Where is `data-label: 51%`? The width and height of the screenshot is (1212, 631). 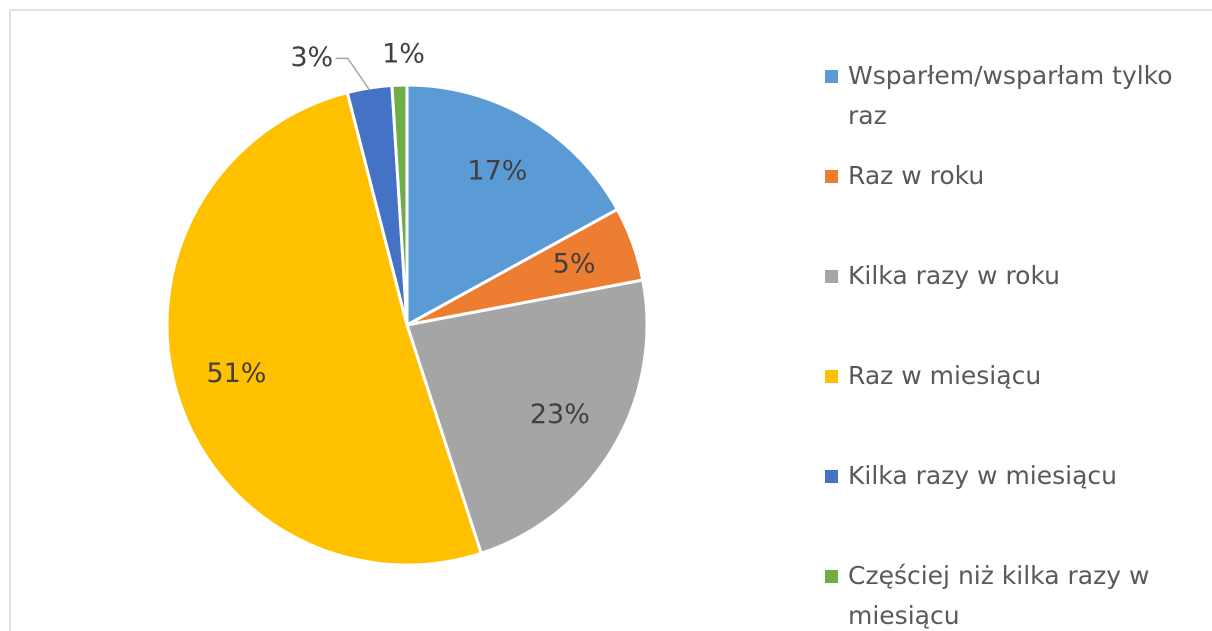
data-label: 51% is located at coordinates (236, 373).